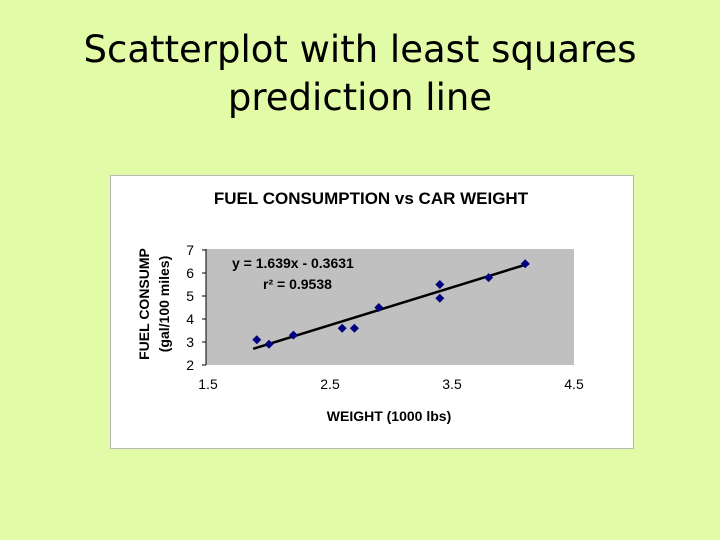 The image size is (720, 540). I want to click on y-axis-label-line-1: FUEL CONSUMP, so click(144, 304).